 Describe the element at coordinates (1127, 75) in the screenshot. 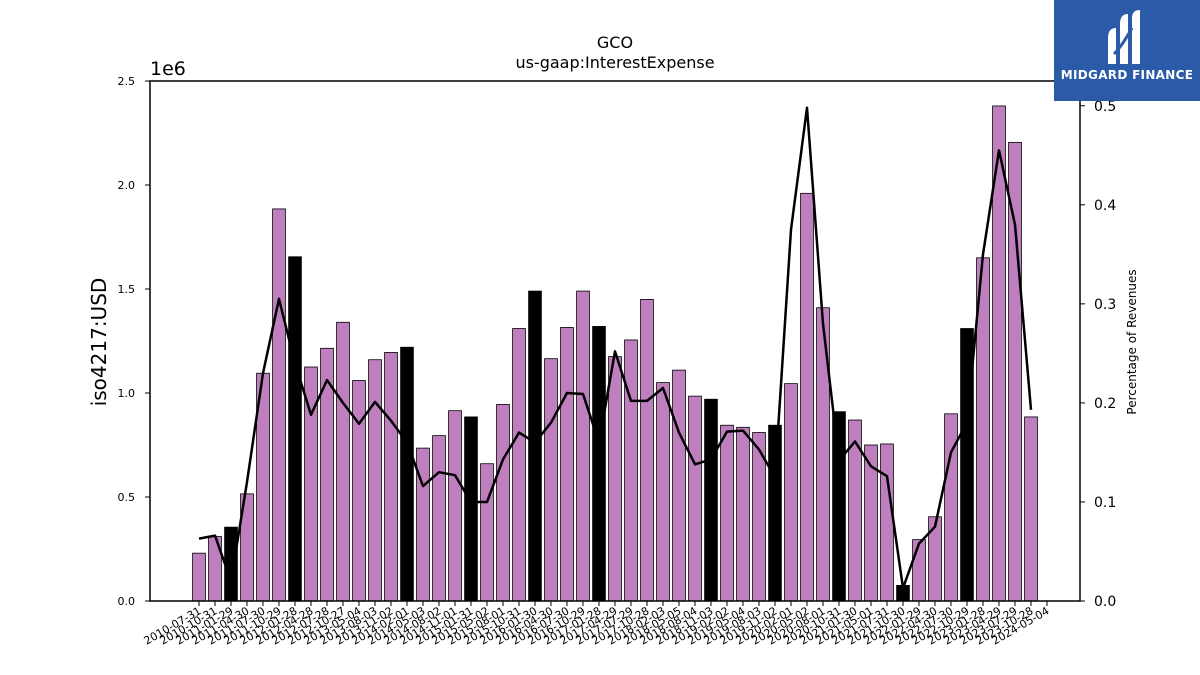

I see `logo-text: MIDGARD FINANCE` at that location.